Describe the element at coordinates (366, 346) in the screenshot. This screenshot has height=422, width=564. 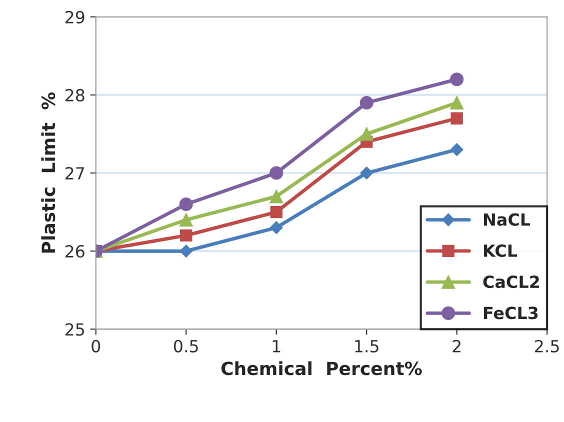
I see `x-tick-label: 1.5` at that location.